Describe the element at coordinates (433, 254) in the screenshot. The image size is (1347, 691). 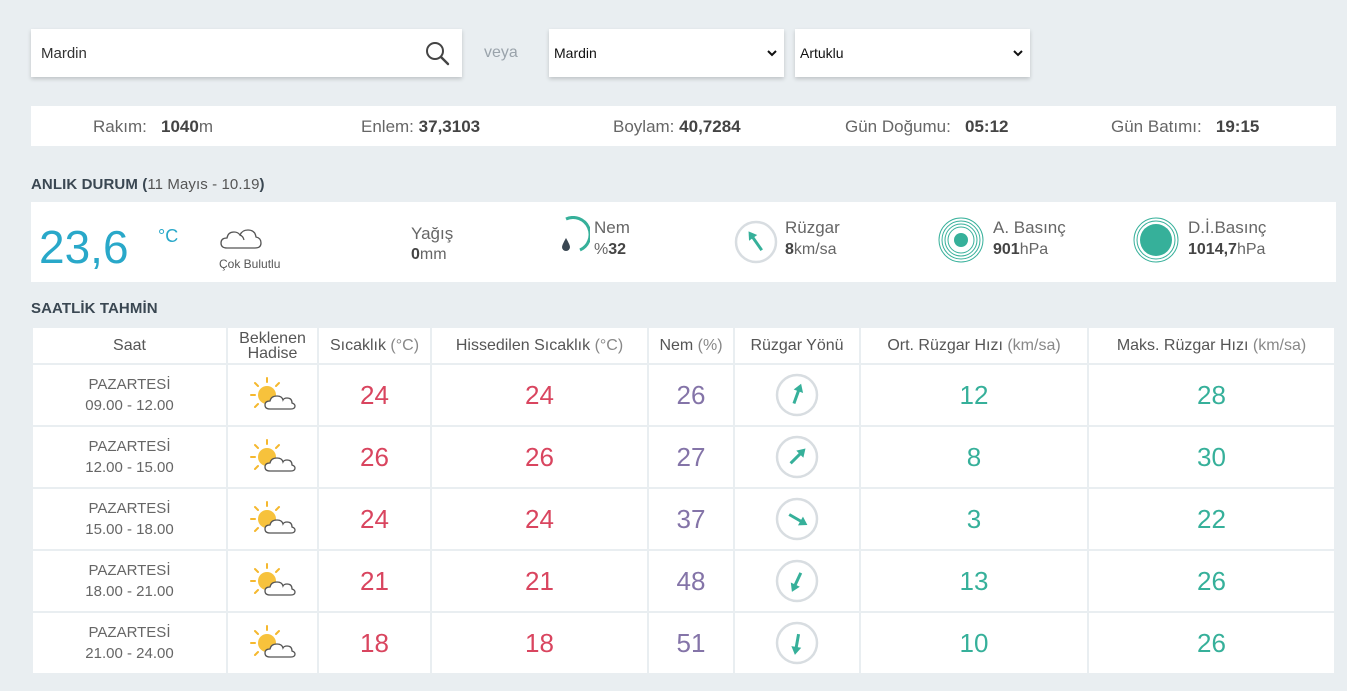
I see `precip-unit: mm` at that location.